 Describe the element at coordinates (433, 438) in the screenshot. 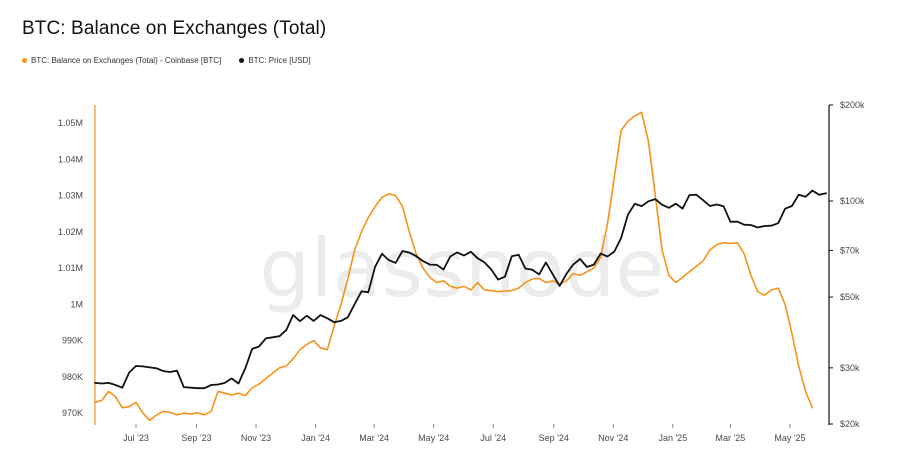

I see `x-tick-label: May '24` at that location.